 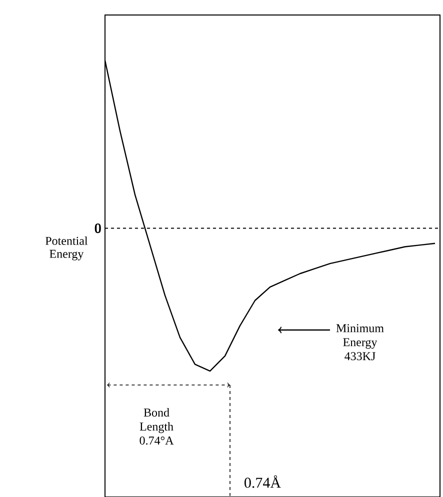 I want to click on text: Bond Length 0.74°A, so click(x=157, y=426).